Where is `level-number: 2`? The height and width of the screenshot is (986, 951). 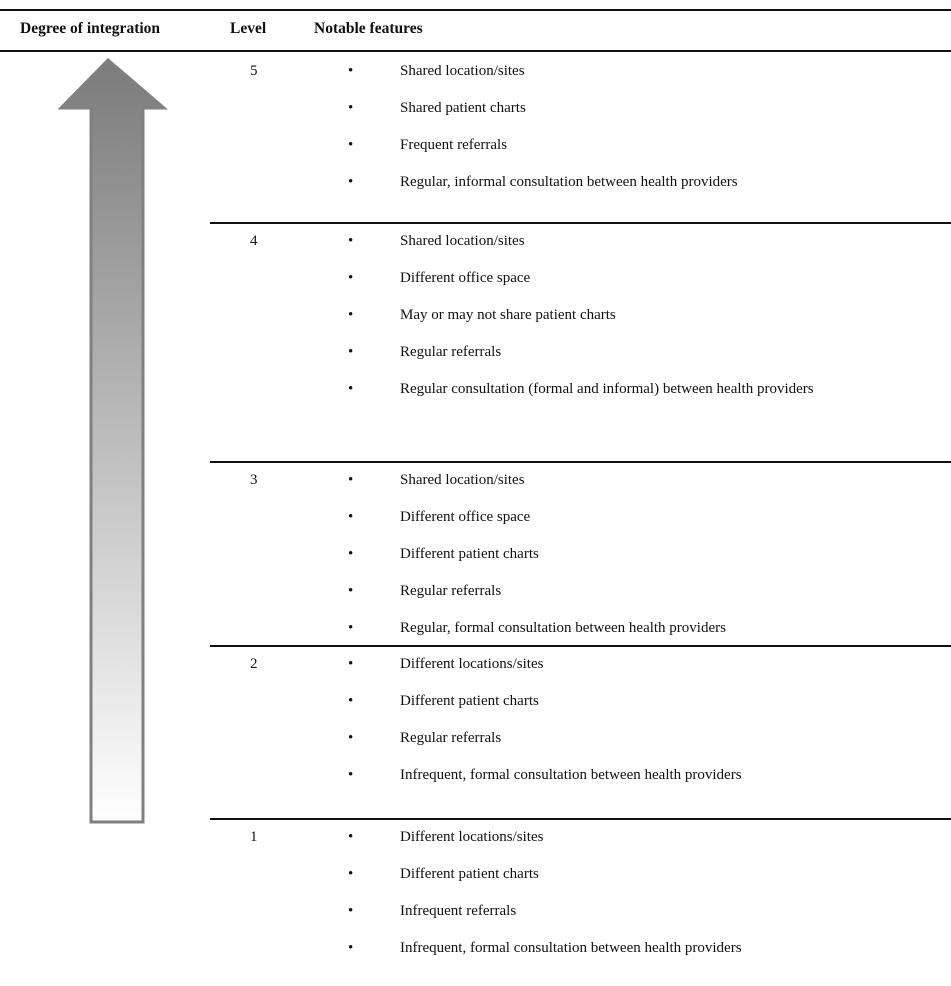 level-number: 2 is located at coordinates (254, 664).